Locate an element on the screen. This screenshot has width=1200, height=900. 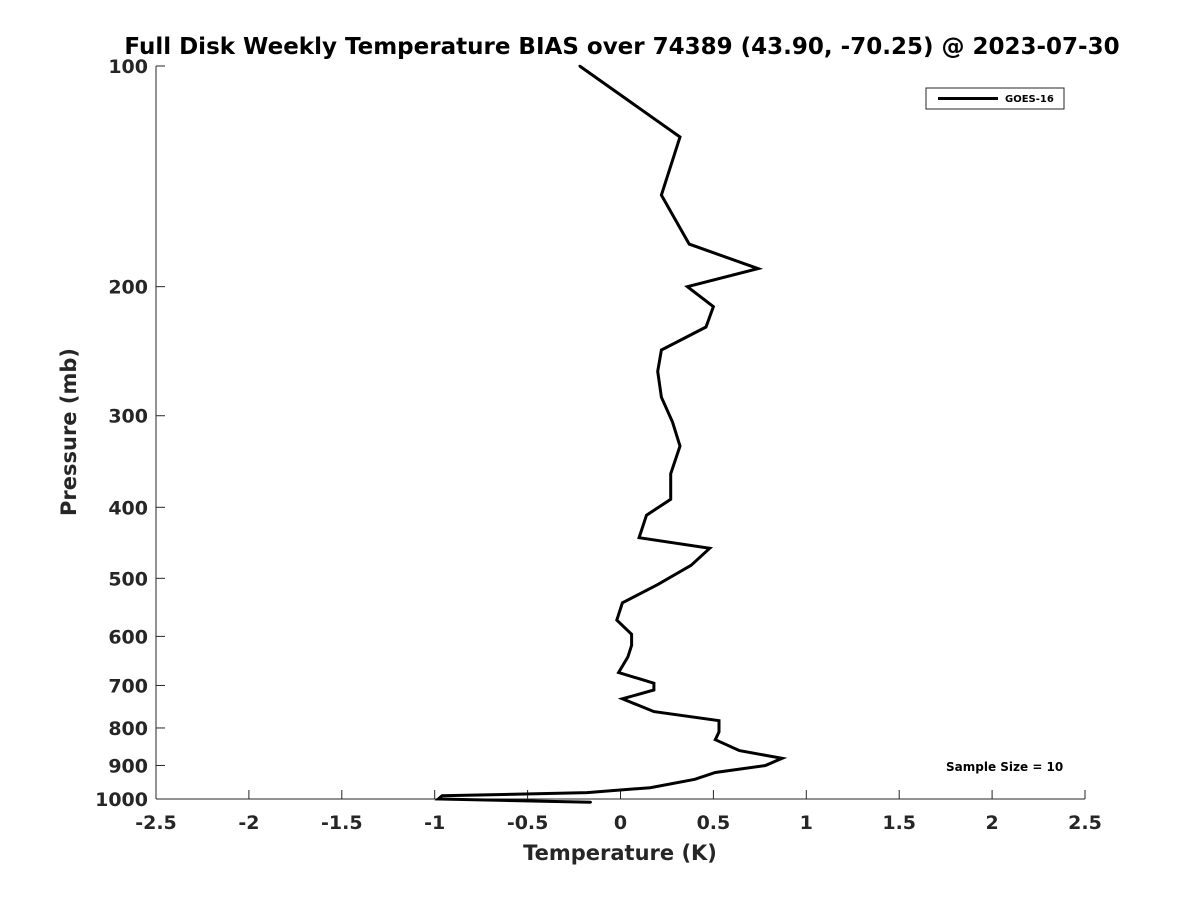
y-tick-label: 300 is located at coordinates (128, 417).